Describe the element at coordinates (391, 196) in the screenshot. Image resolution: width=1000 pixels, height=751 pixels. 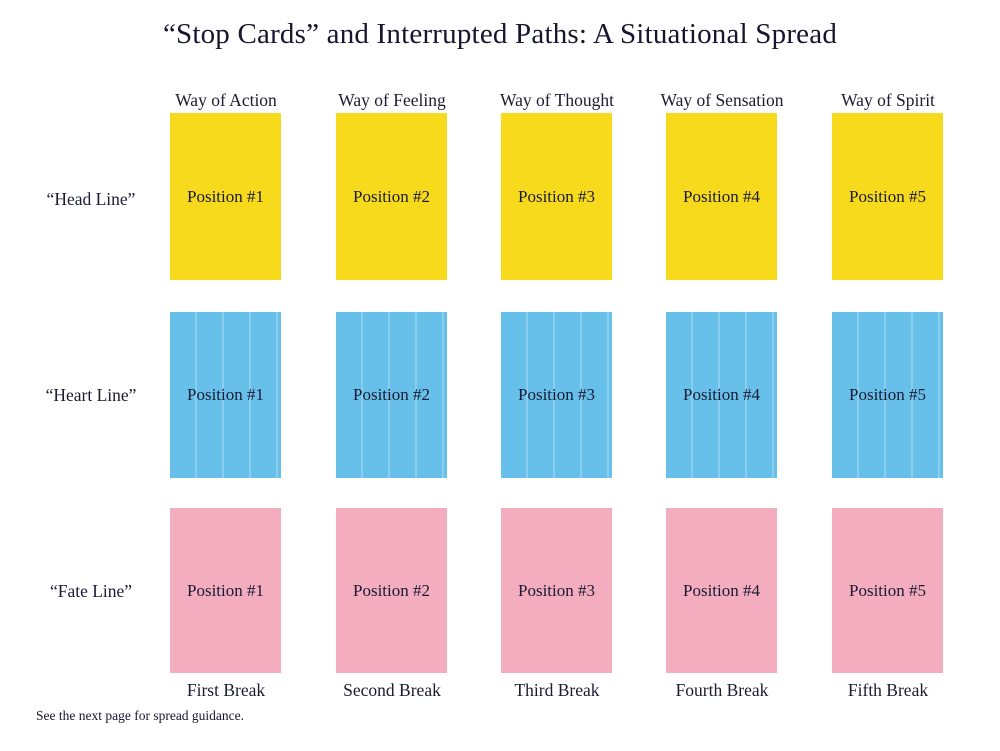
I see `card-head-line-position-2: Position #2` at that location.